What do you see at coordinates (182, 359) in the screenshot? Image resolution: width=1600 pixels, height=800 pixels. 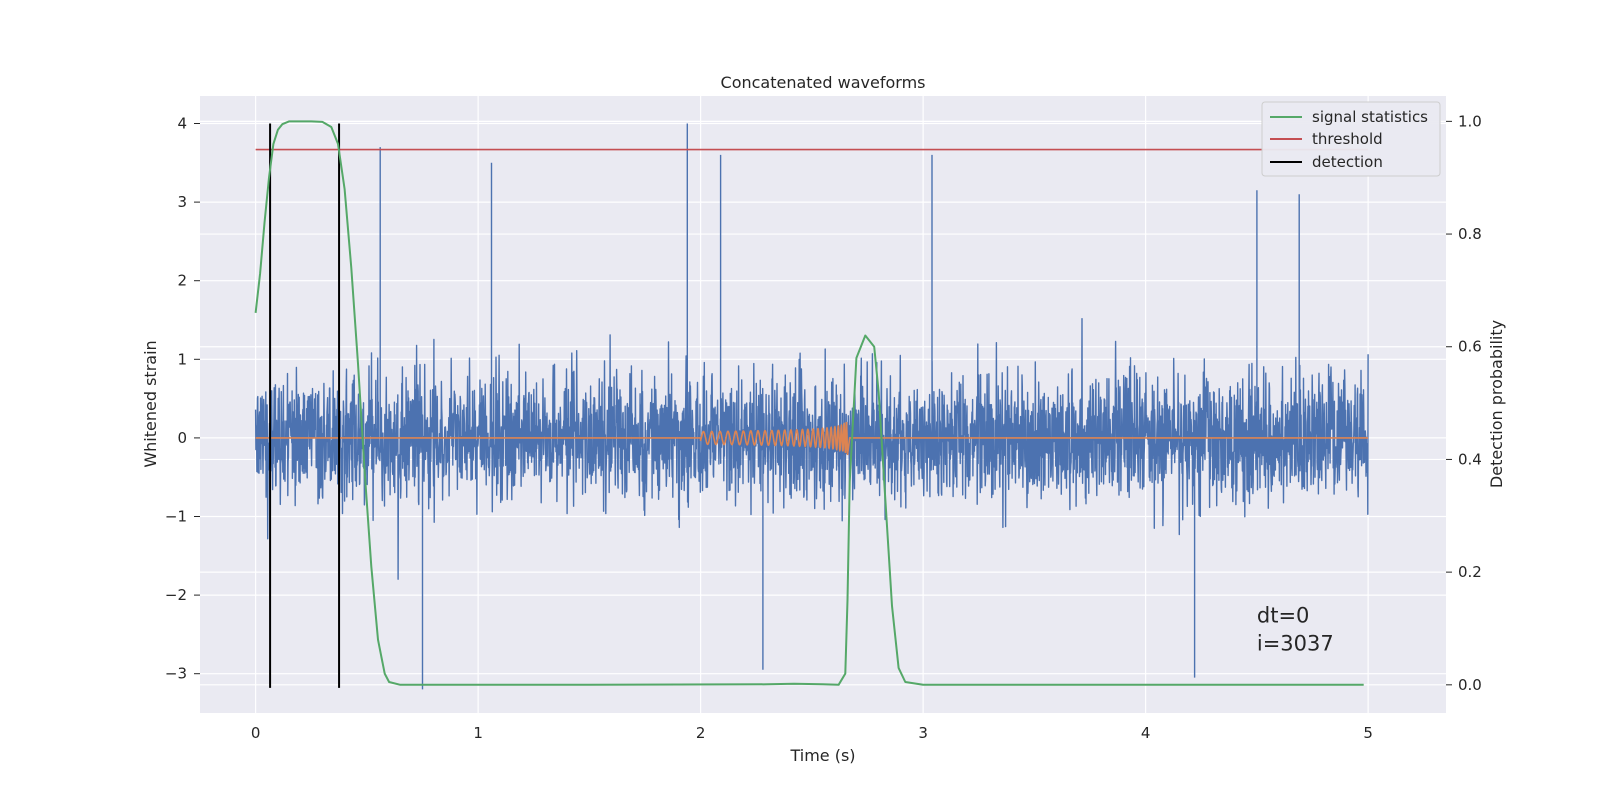 I see `y-left-tick-label: 1` at bounding box center [182, 359].